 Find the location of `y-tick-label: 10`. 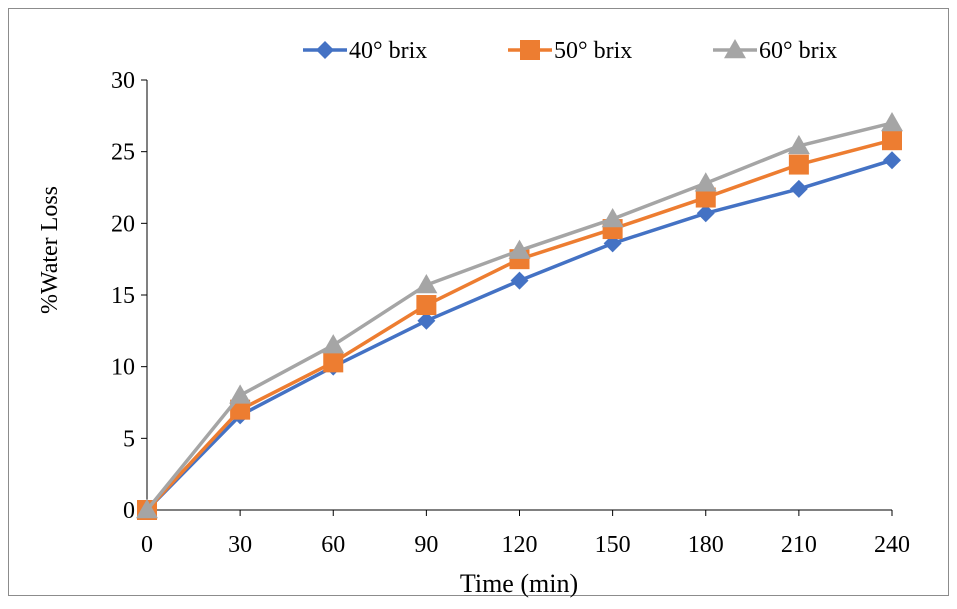

y-tick-label: 10 is located at coordinates (123, 368).